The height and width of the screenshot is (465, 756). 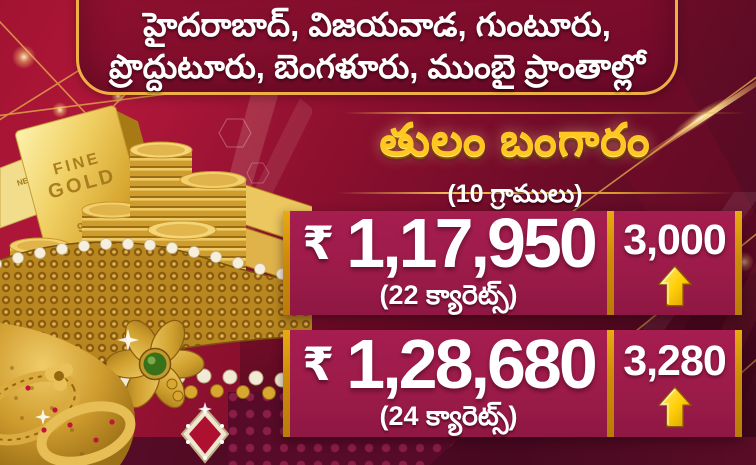 I want to click on price-cell: ₹ 1,28,680 (24 క్యారెట్స్), so click(x=448, y=380).